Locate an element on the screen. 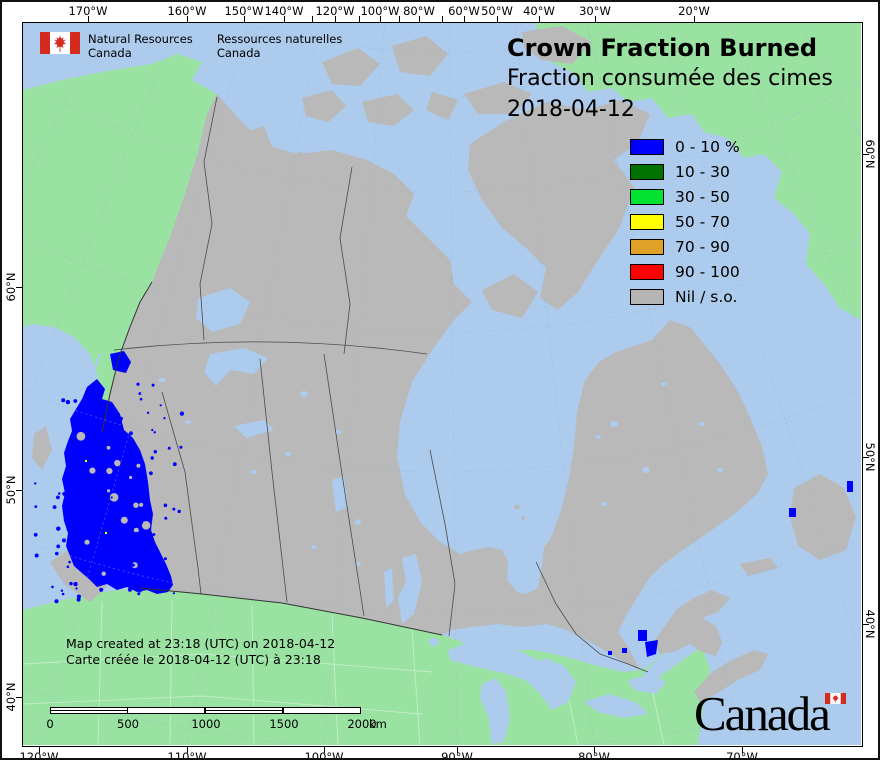 The width and height of the screenshot is (880, 760). legend-label: 30 - 50 is located at coordinates (702, 196).